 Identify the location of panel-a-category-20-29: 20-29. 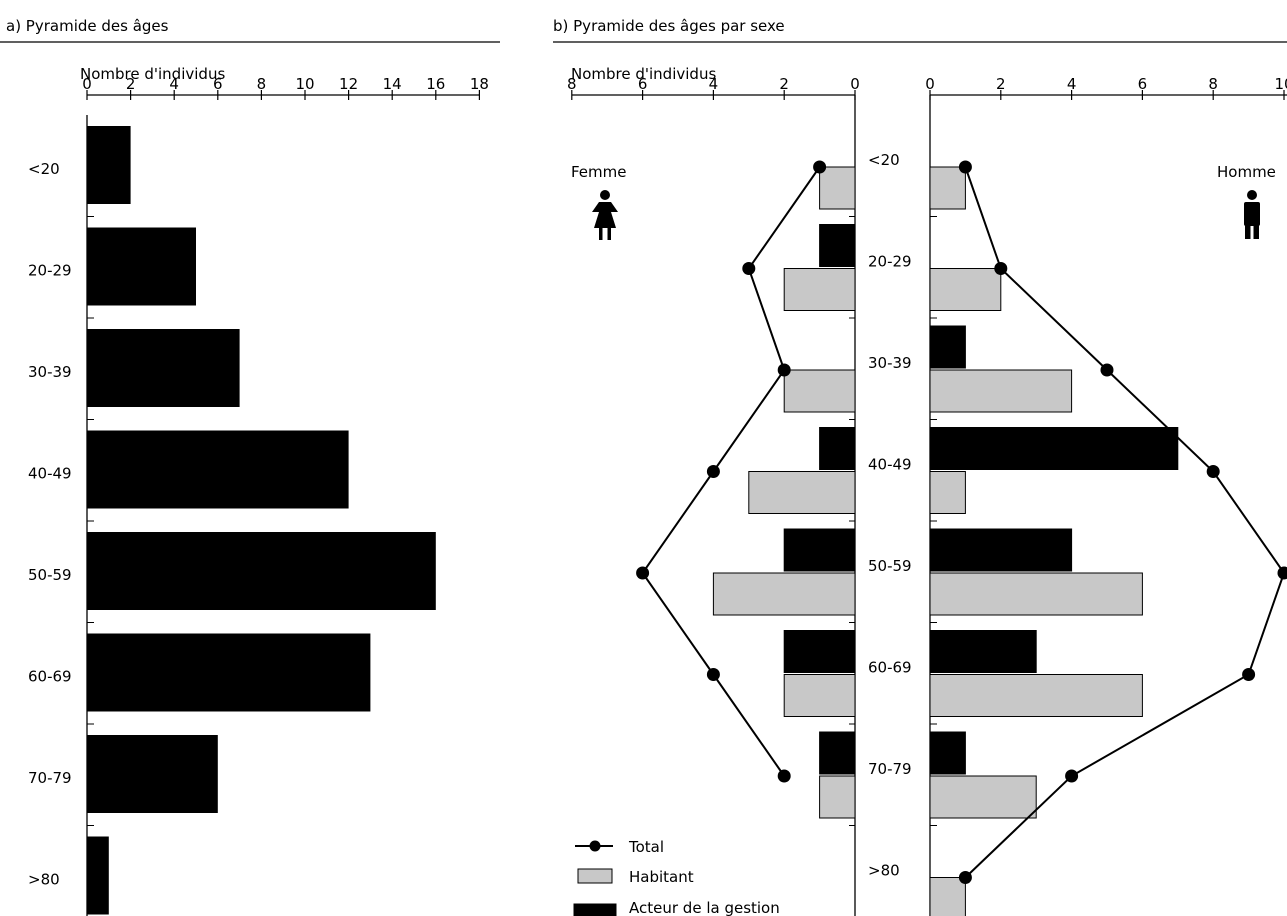
(50, 271).